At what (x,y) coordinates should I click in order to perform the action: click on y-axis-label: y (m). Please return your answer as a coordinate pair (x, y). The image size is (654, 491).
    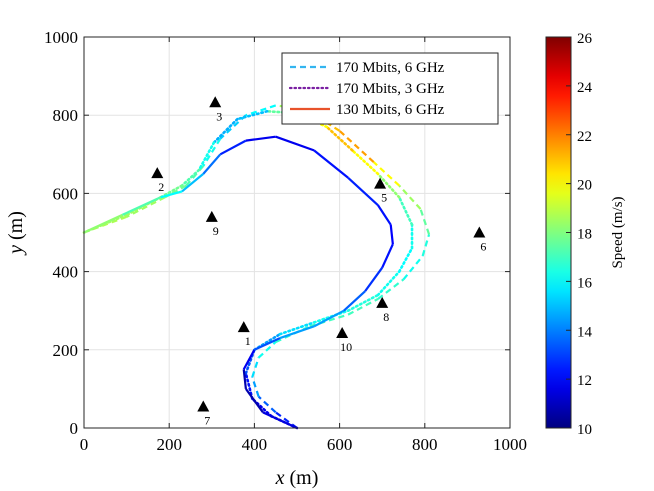
    Looking at the image, I should click on (16, 233).